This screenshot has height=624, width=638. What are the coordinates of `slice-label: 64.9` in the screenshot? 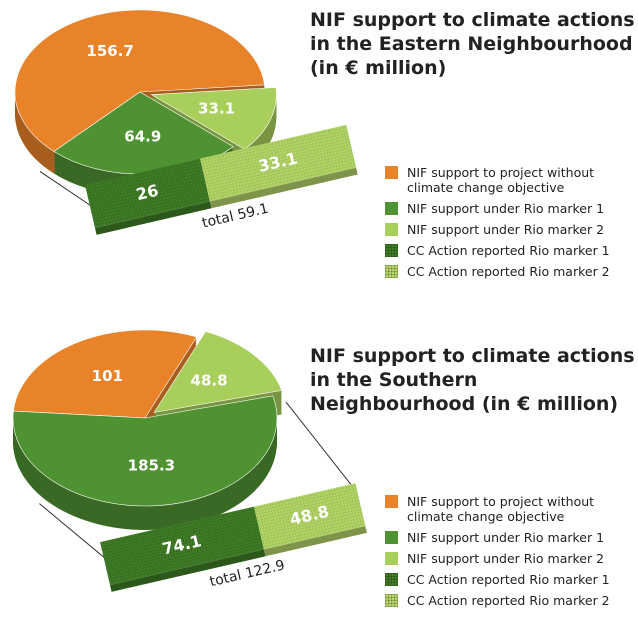 It's located at (142, 137).